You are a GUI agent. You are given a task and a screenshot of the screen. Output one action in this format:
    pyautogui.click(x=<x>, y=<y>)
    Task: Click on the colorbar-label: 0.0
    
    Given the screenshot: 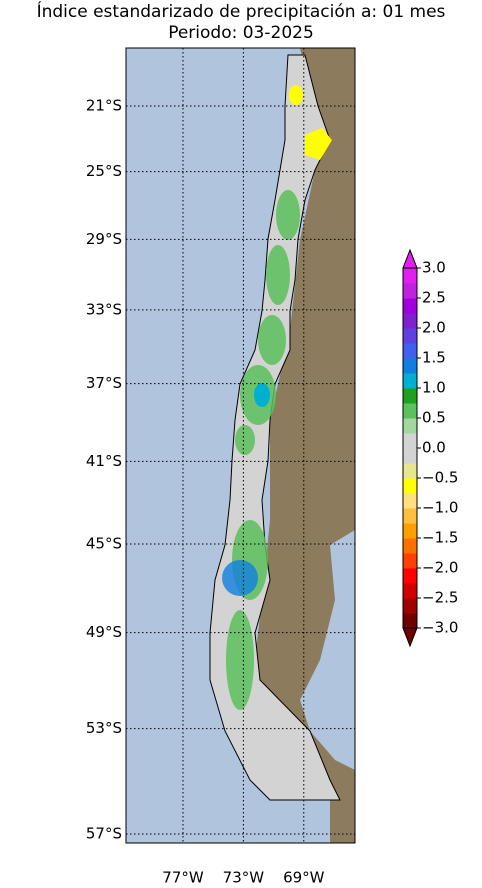 What is the action you would take?
    pyautogui.click(x=434, y=448)
    